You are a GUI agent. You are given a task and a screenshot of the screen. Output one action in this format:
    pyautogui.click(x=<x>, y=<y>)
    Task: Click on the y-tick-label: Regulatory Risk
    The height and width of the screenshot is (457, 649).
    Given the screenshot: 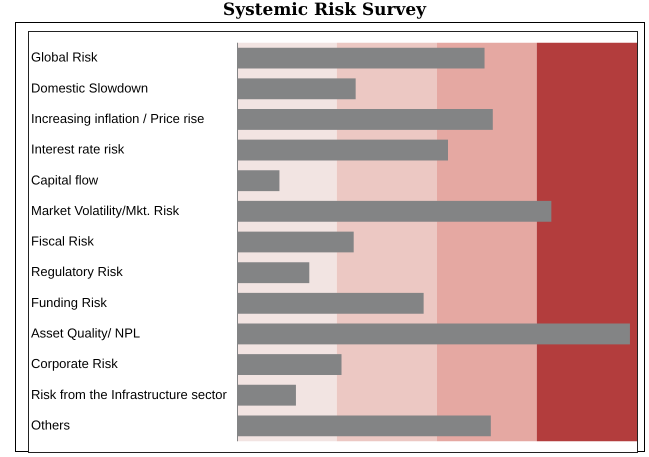 What is the action you would take?
    pyautogui.click(x=77, y=272)
    